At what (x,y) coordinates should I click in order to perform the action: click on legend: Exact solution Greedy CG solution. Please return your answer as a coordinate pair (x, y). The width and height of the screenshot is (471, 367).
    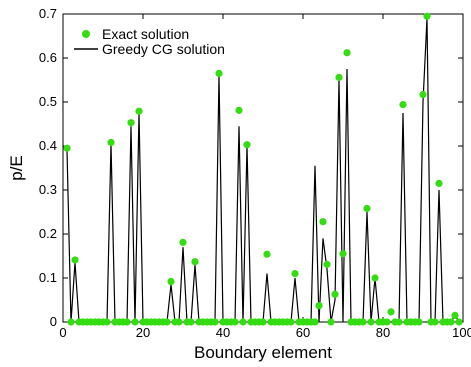
    Looking at the image, I should click on (149, 41).